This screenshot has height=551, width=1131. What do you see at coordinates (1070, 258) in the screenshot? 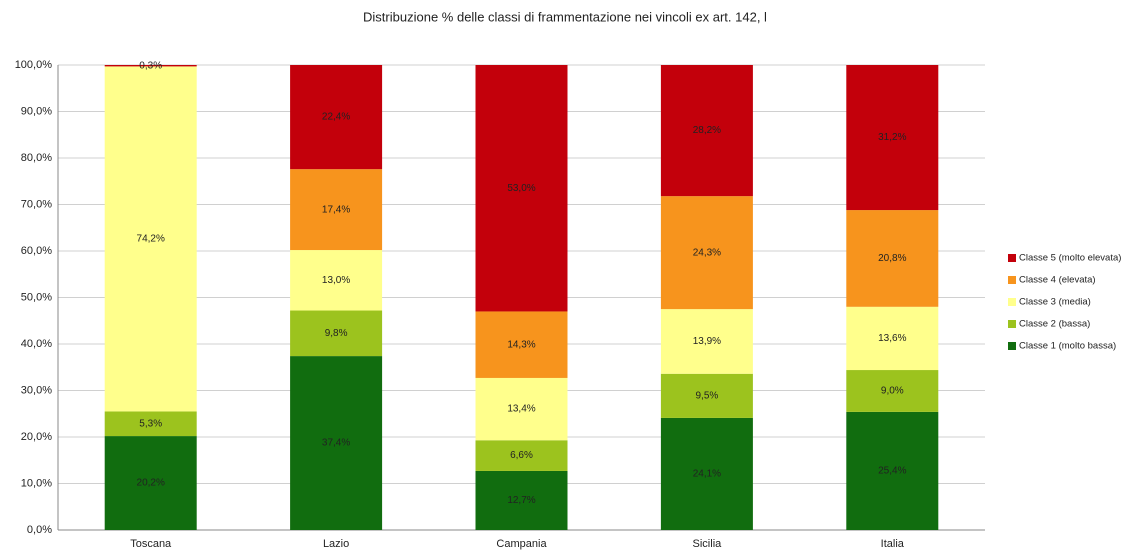
I see `legend-label: Classe 5 (molto elevata)` at bounding box center [1070, 258].